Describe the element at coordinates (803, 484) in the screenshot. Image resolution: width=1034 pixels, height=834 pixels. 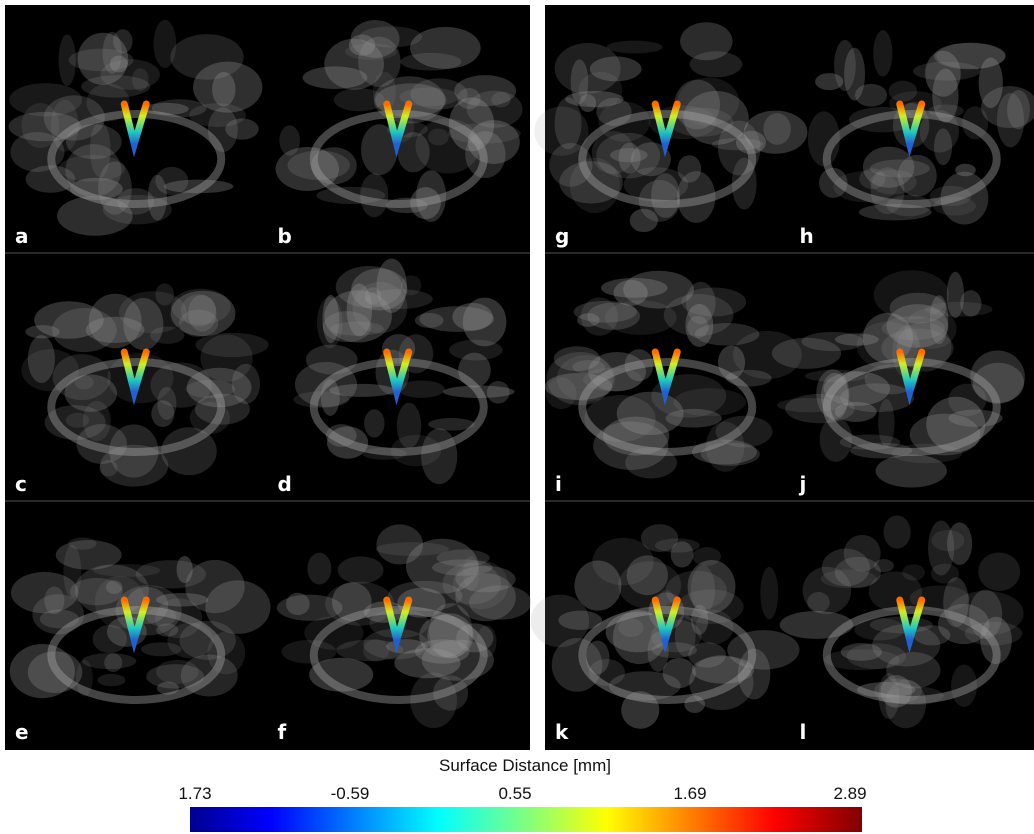
I see `panel-label: j` at that location.